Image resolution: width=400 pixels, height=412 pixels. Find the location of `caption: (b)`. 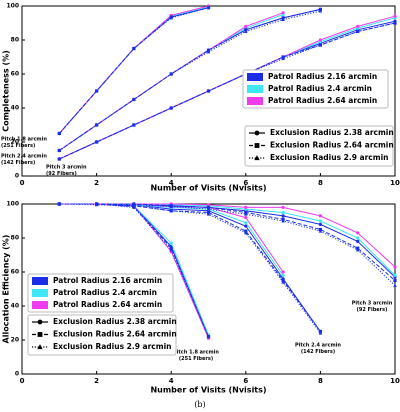

caption: (b) is located at coordinates (199, 404).